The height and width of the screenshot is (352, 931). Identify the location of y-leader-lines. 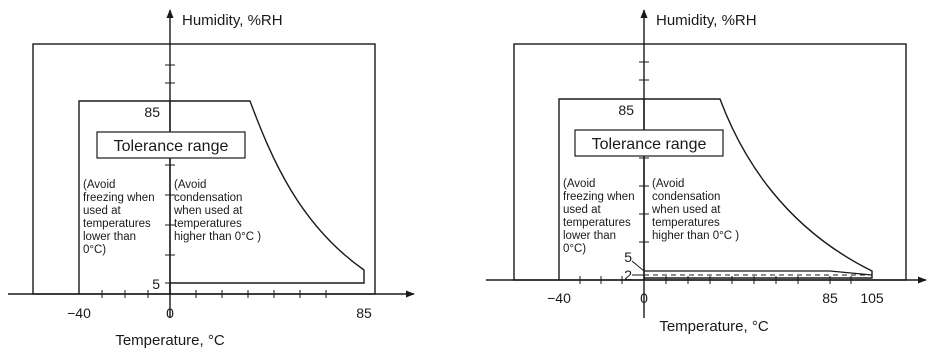
(638, 268).